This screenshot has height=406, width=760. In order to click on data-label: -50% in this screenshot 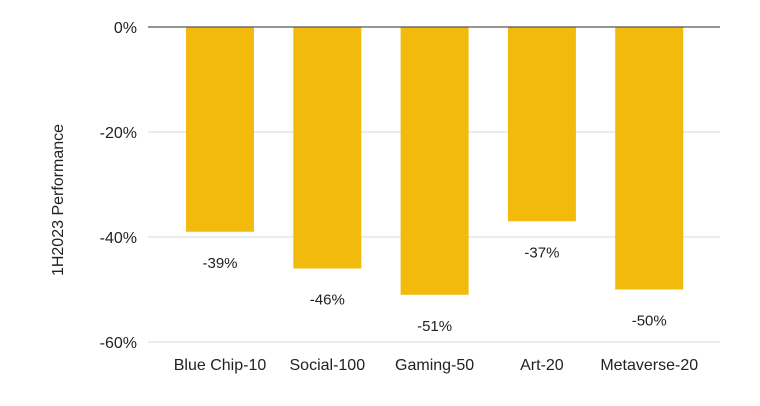, I will do `click(649, 321)`.